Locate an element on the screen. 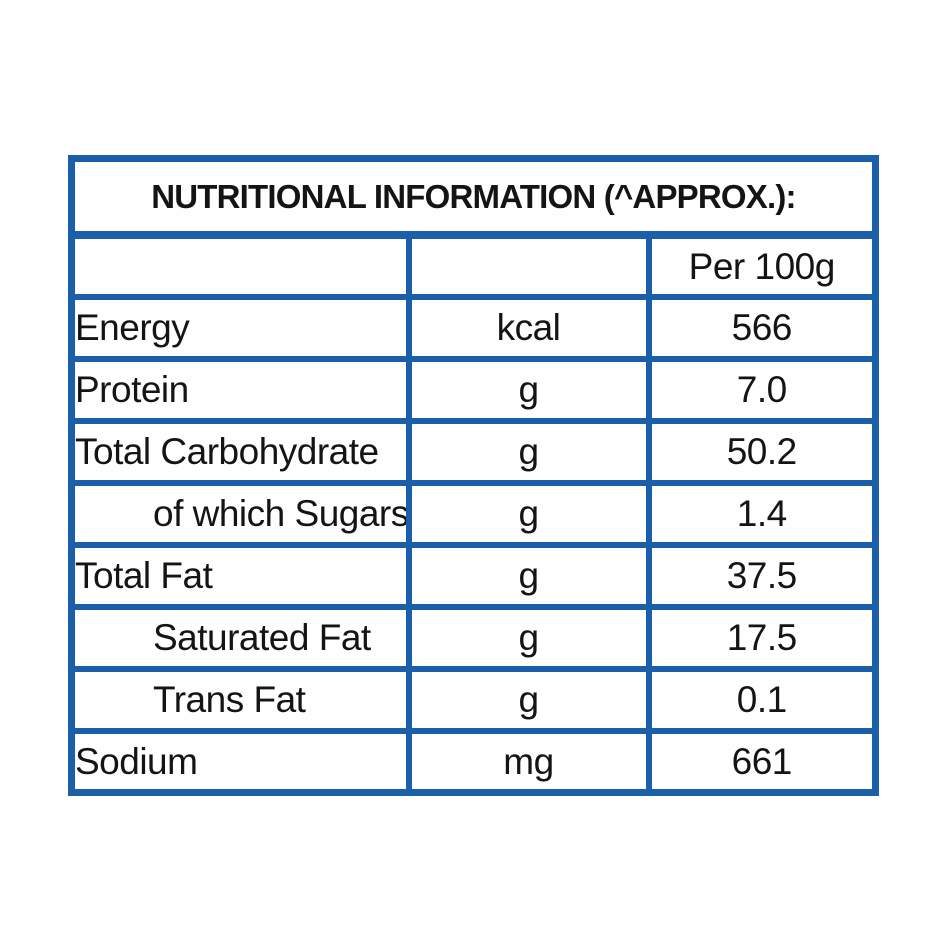  table-row: Protein g 7.0 is located at coordinates (473, 389).